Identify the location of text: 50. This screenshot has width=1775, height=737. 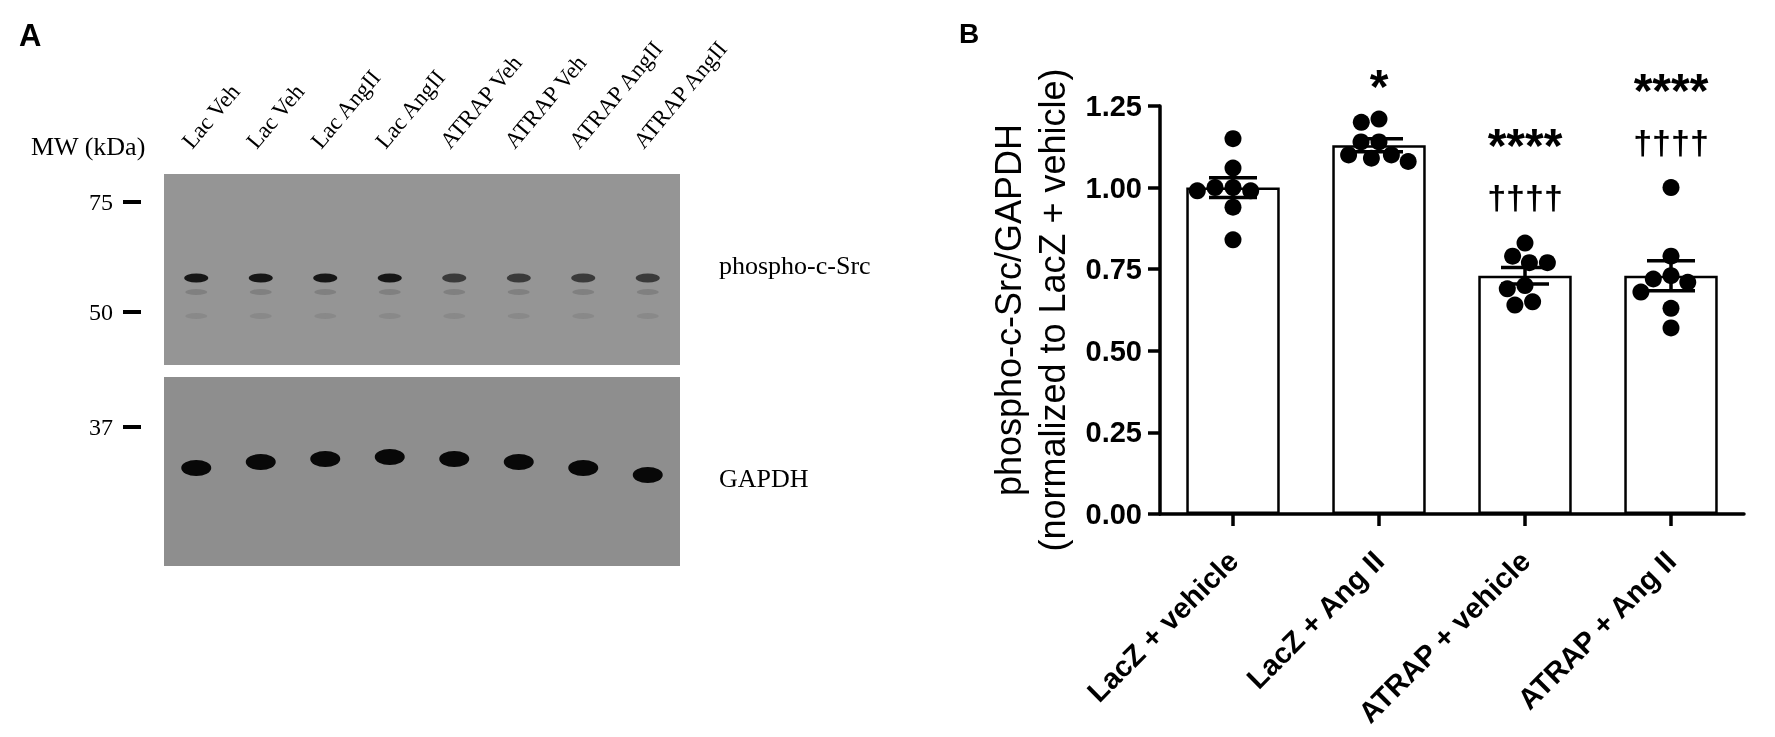
(101, 312).